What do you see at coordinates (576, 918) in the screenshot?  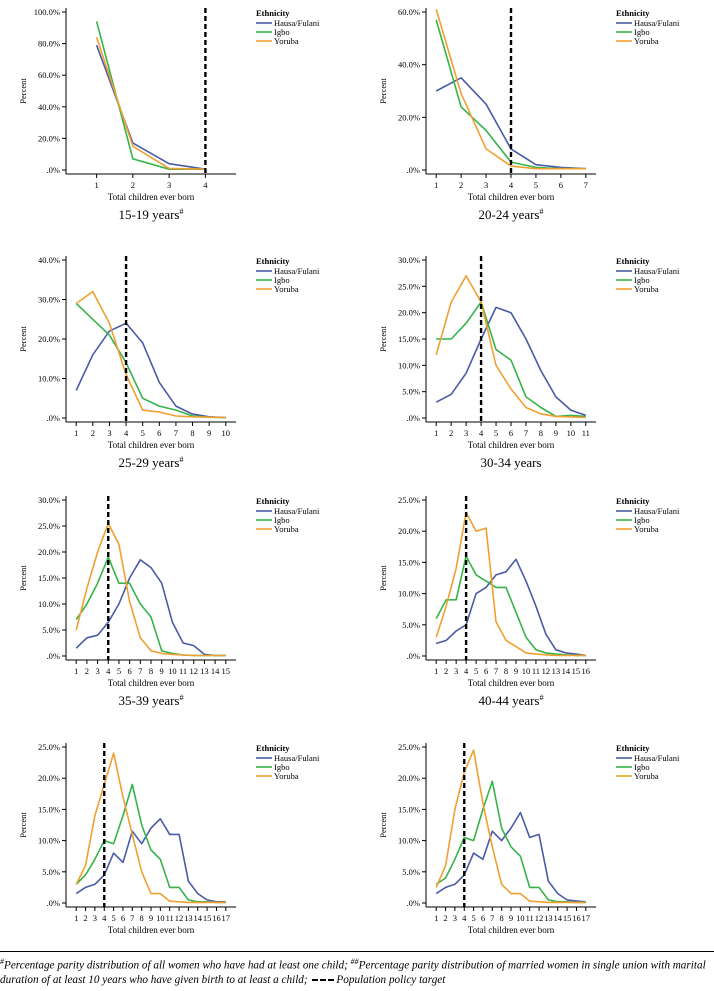 I see `x-tick-label: 16` at bounding box center [576, 918].